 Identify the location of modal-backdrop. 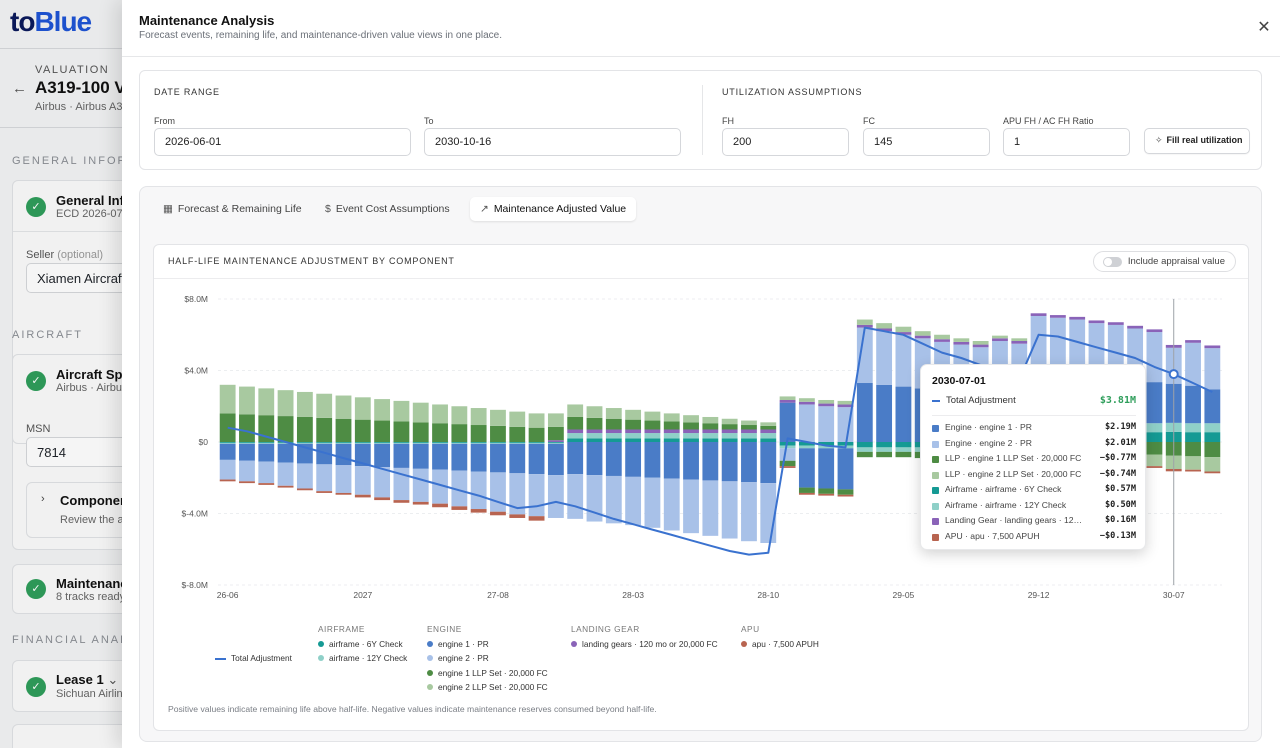
(61, 374).